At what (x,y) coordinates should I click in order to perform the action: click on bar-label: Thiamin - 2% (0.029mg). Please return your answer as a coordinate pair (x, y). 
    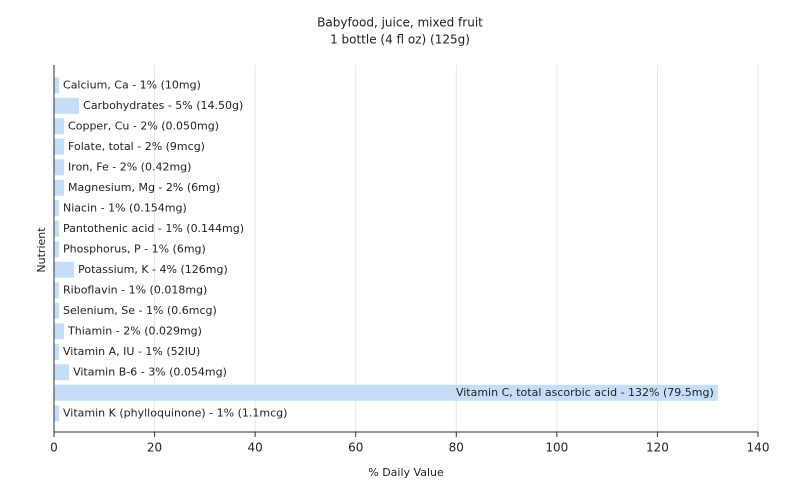
    Looking at the image, I should click on (134, 330).